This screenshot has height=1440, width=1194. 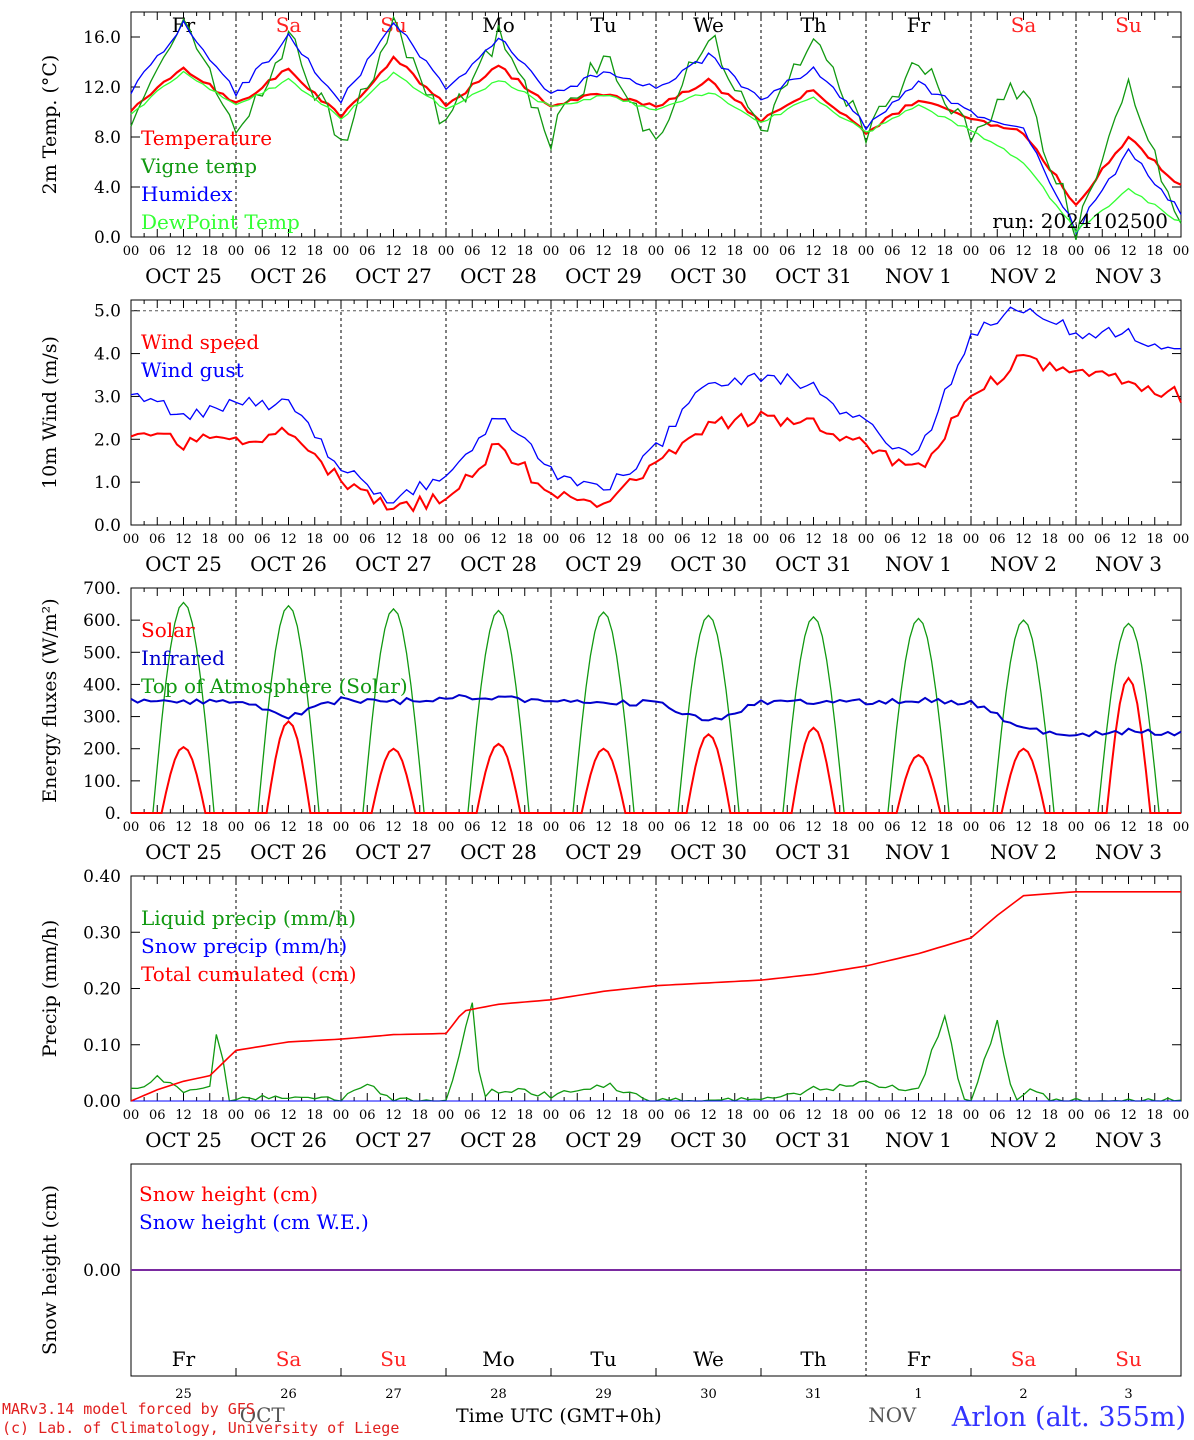 What do you see at coordinates (50, 1270) in the screenshot?
I see `y-axis-label: Snow height (cm)` at bounding box center [50, 1270].